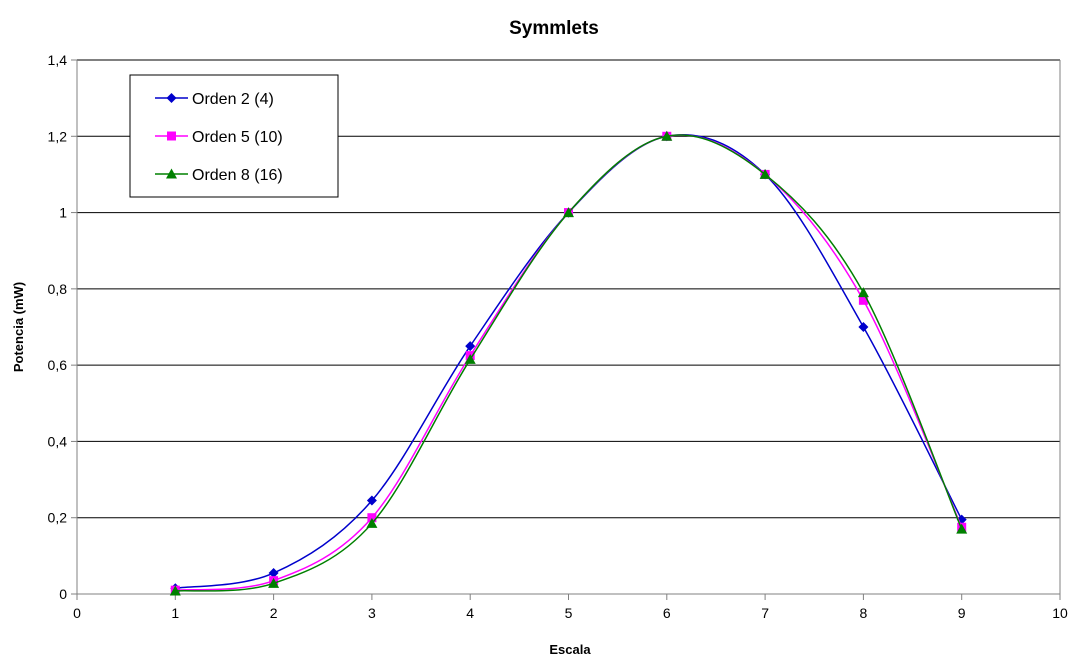 This screenshot has width=1075, height=660. What do you see at coordinates (58, 441) in the screenshot?
I see `y-tick-label: 0,4` at bounding box center [58, 441].